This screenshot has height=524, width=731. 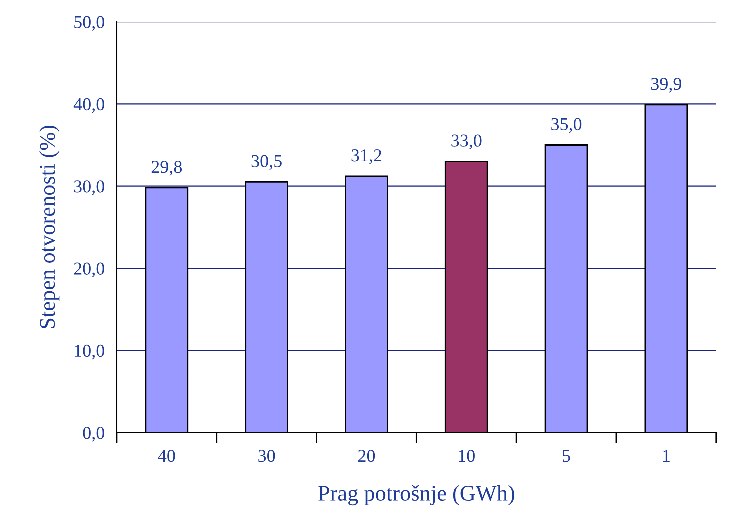 What do you see at coordinates (416, 495) in the screenshot?
I see `x-axis-title: Prag potrošnje (GWh)` at bounding box center [416, 495].